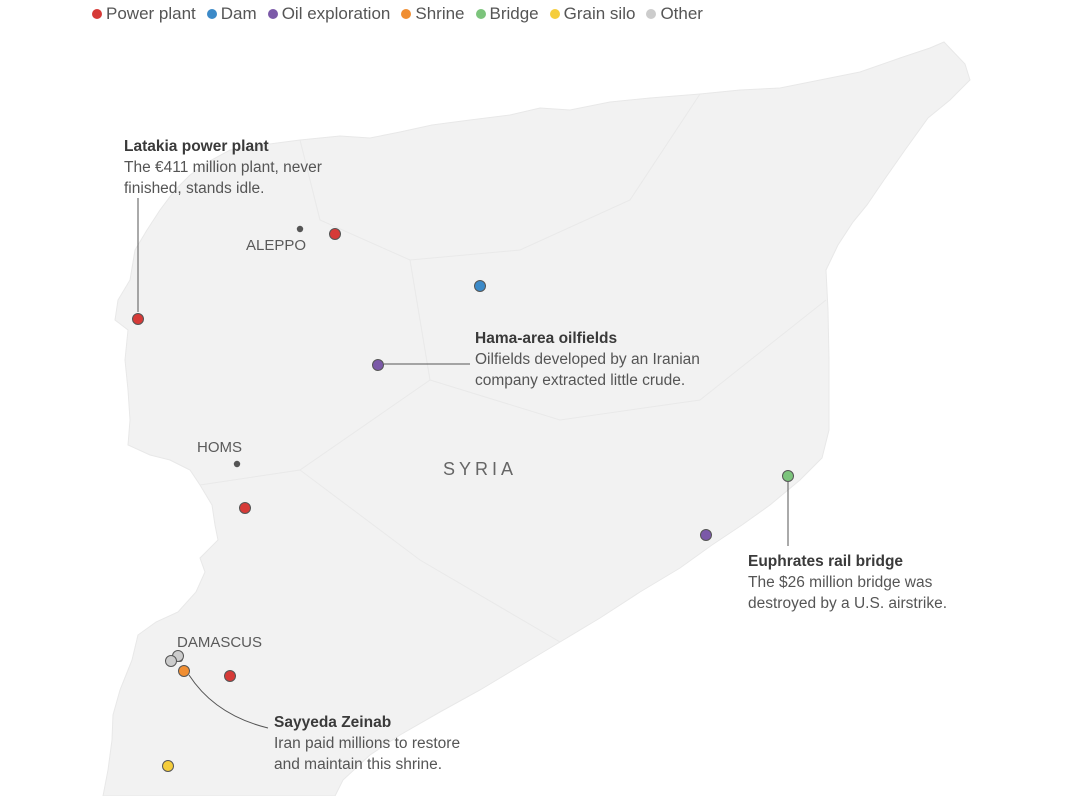 Image resolution: width=1071 pixels, height=796 pixels. What do you see at coordinates (97, 14) in the screenshot?
I see `power-plant-dot-icon` at bounding box center [97, 14].